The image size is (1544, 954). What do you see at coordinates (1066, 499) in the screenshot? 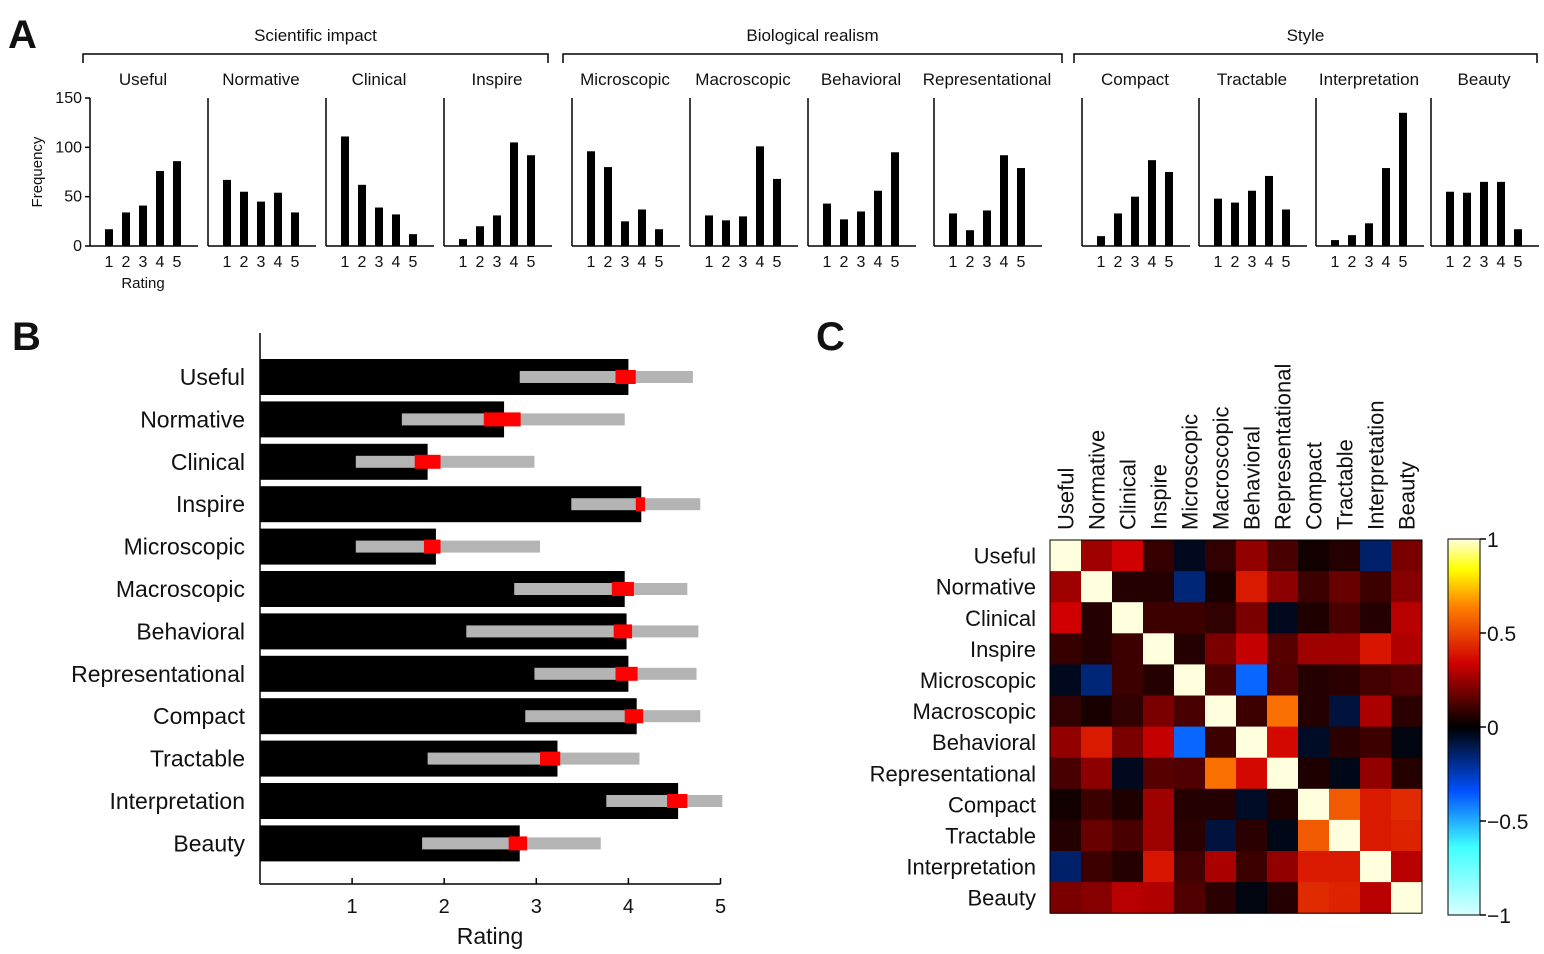
I see `col-label-useful: Useful` at bounding box center [1066, 499].